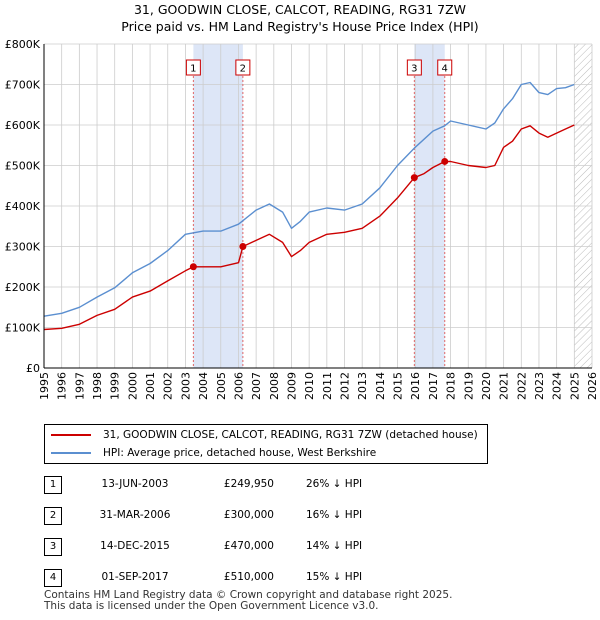  What do you see at coordinates (150, 386) in the screenshot?
I see `x-tick-label: 2001` at bounding box center [150, 386].